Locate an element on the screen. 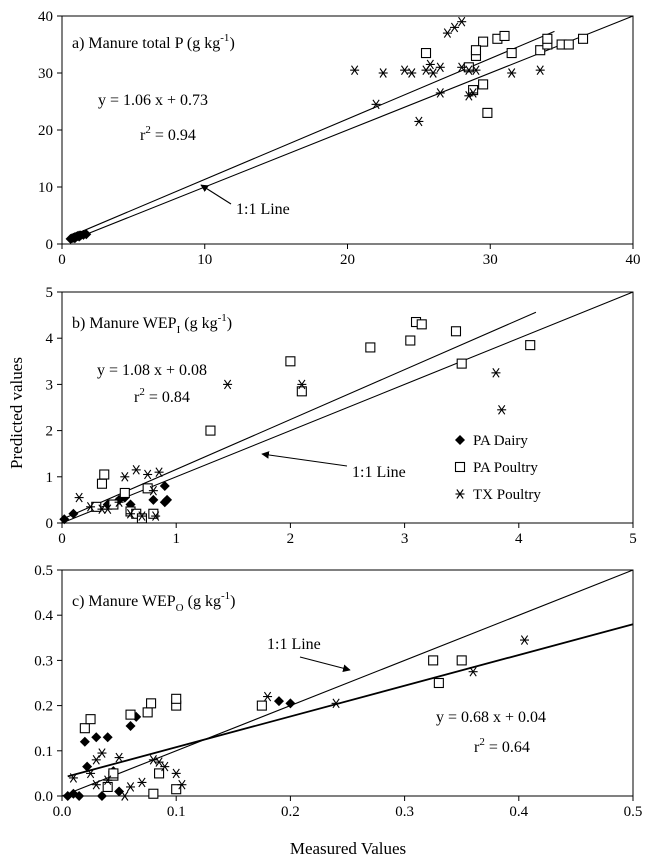  title-text: (g kg is located at coordinates (198, 323).